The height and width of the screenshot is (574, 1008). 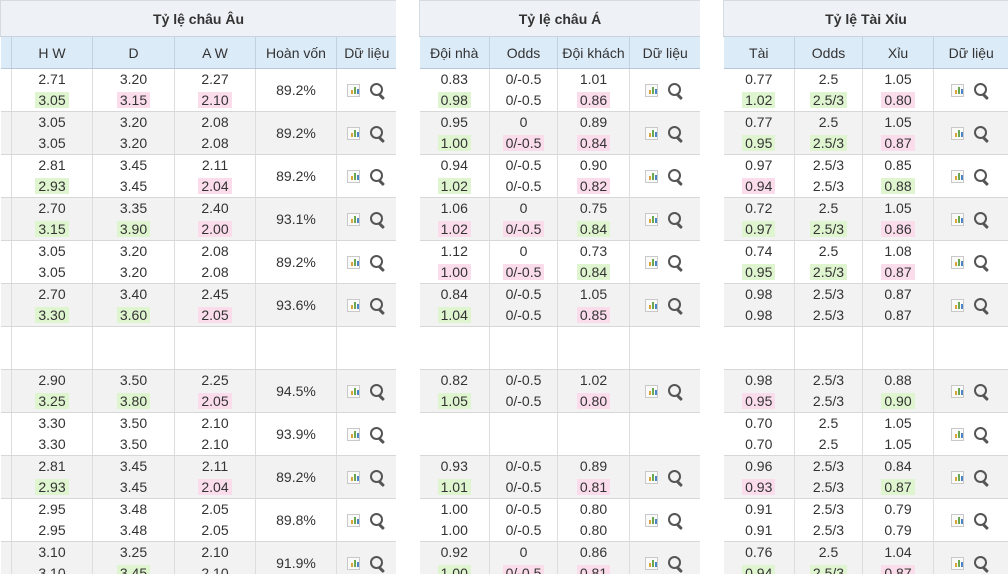 I want to click on handicap: 0 0/-0.5, so click(x=523, y=133).